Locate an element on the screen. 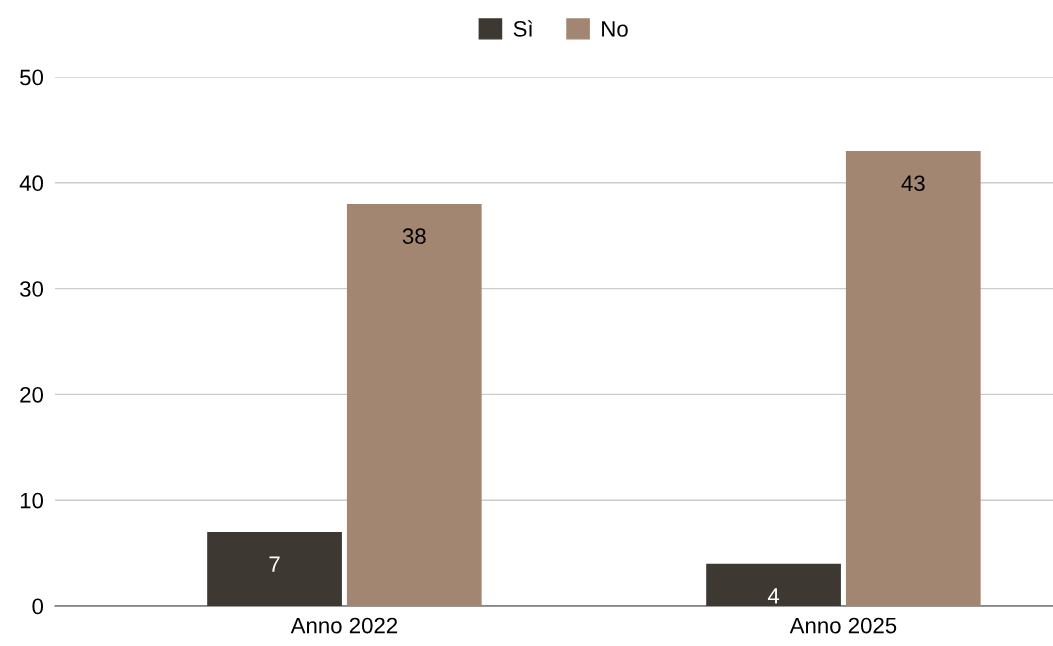  y-tick-label: 50 is located at coordinates (32, 77).